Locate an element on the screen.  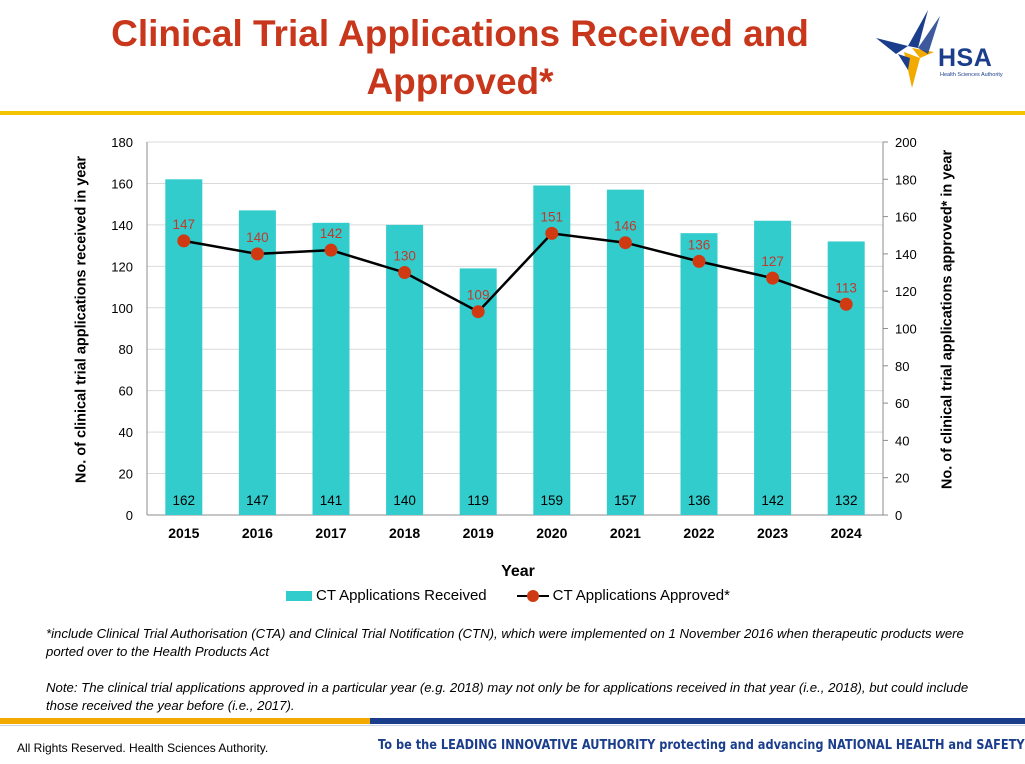
y-tick-label-left: 0 is located at coordinates (129, 515).